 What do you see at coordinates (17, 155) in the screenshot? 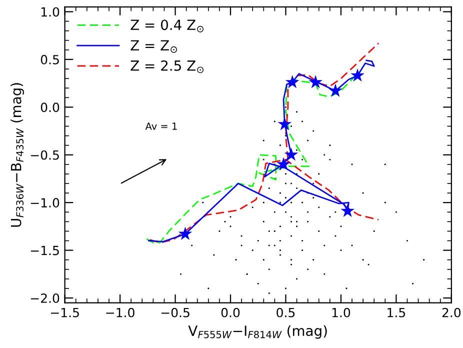
I see `y-axis-title: U$_{F336W}$−B$_{F435W}$ (mag)` at bounding box center [17, 155].